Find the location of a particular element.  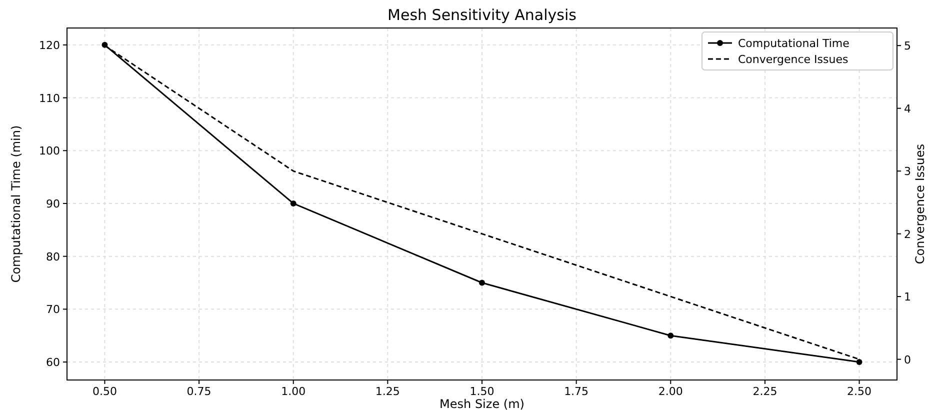

y-tick-label: 70 is located at coordinates (53, 309).